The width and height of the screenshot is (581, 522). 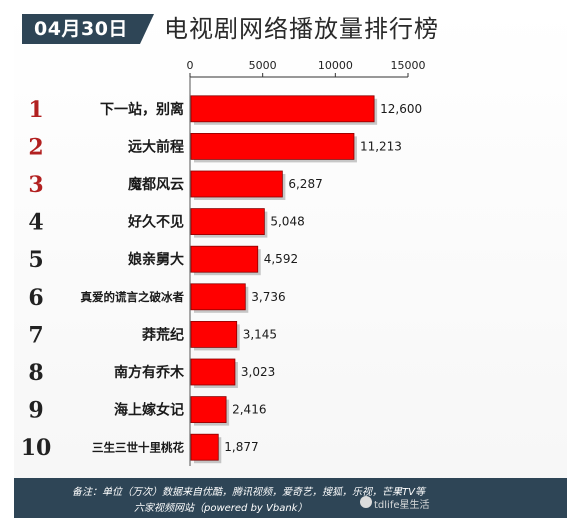 What do you see at coordinates (402, 505) in the screenshot?
I see `watermark: tdlife星生活` at bounding box center [402, 505].